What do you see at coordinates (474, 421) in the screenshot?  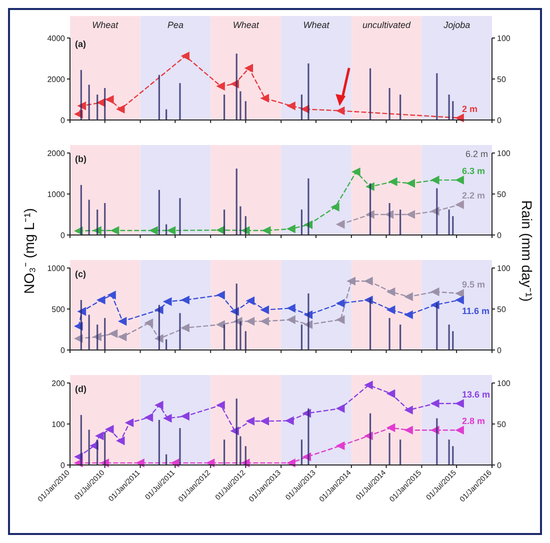 I see `series-label: 2.8 m` at bounding box center [474, 421].